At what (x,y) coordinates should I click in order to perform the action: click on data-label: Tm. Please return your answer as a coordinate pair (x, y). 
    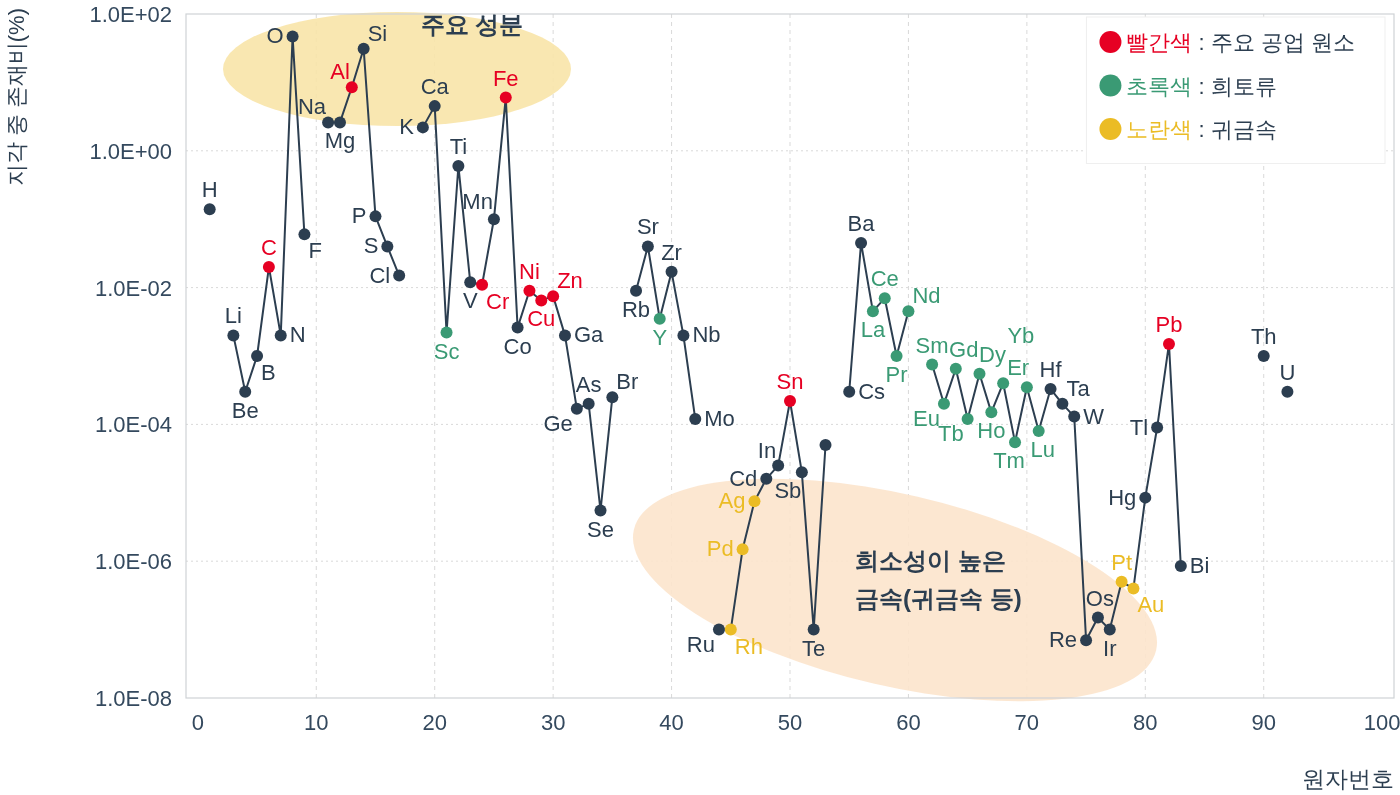
    Looking at the image, I should click on (1009, 461).